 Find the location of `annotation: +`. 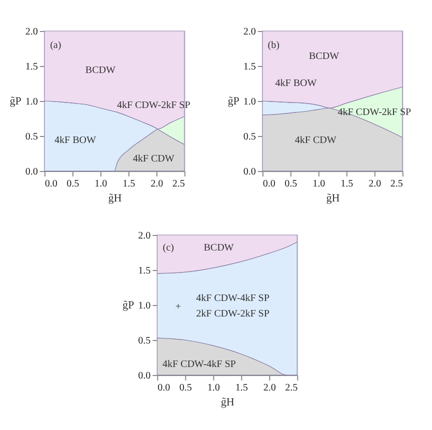

annotation: + is located at coordinates (178, 306).